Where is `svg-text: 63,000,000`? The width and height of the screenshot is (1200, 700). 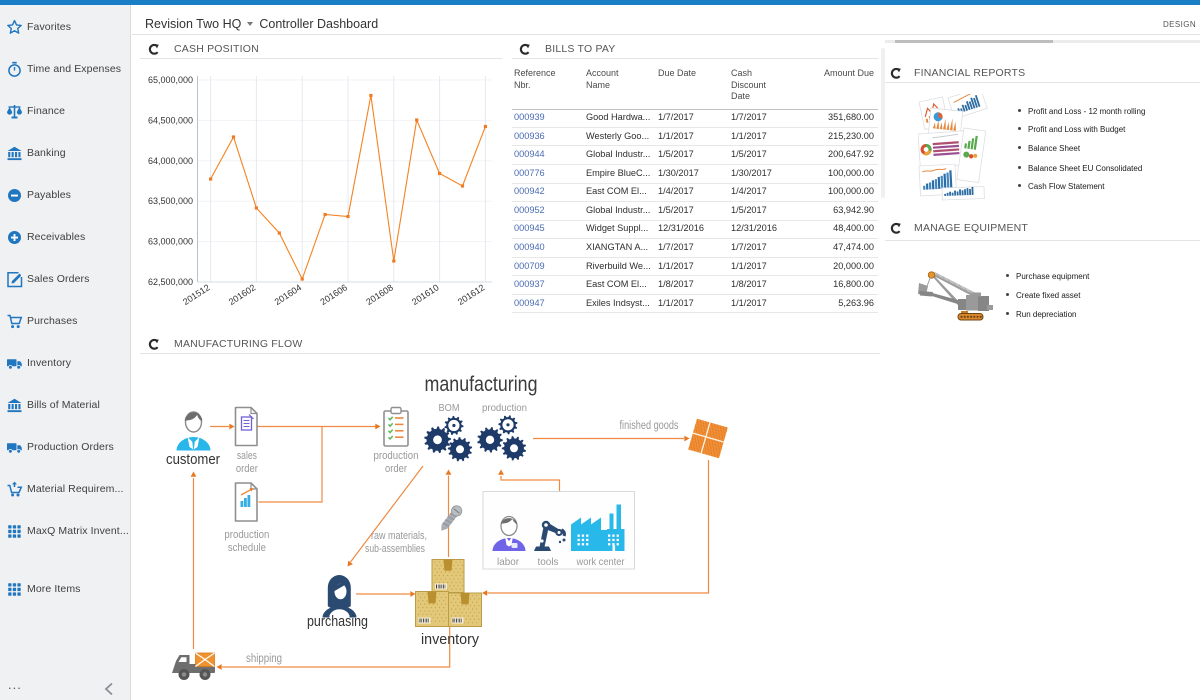 svg-text: 63,000,000 is located at coordinates (170, 242).